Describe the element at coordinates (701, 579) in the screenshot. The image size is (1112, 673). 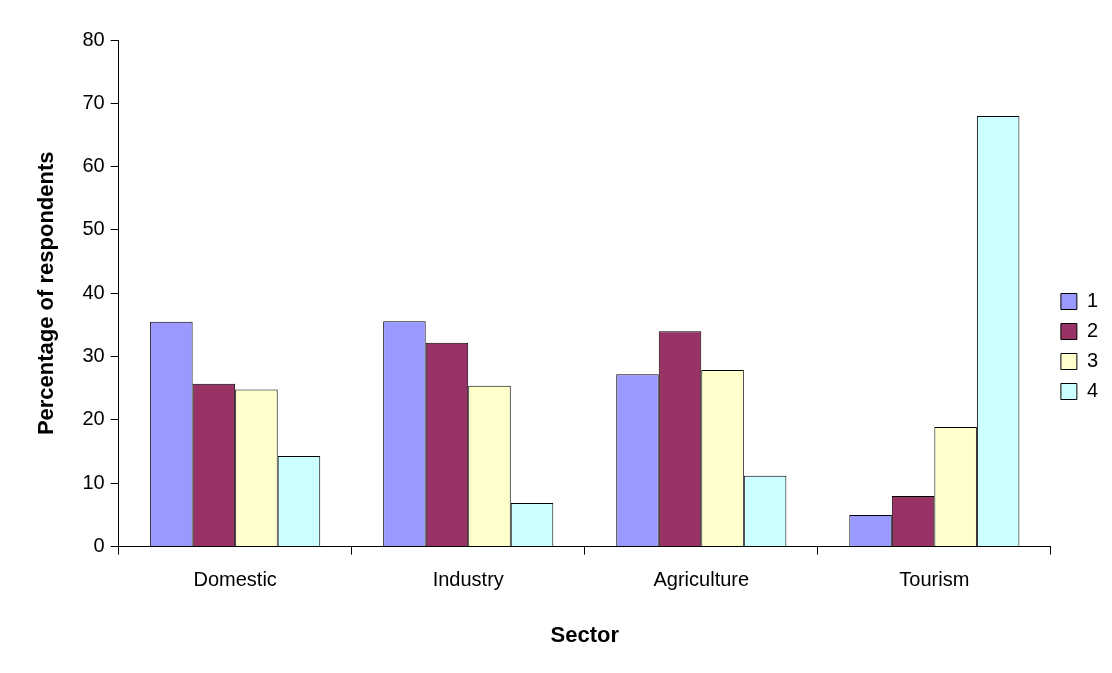
I see `x-tick-label: Agriculture` at that location.